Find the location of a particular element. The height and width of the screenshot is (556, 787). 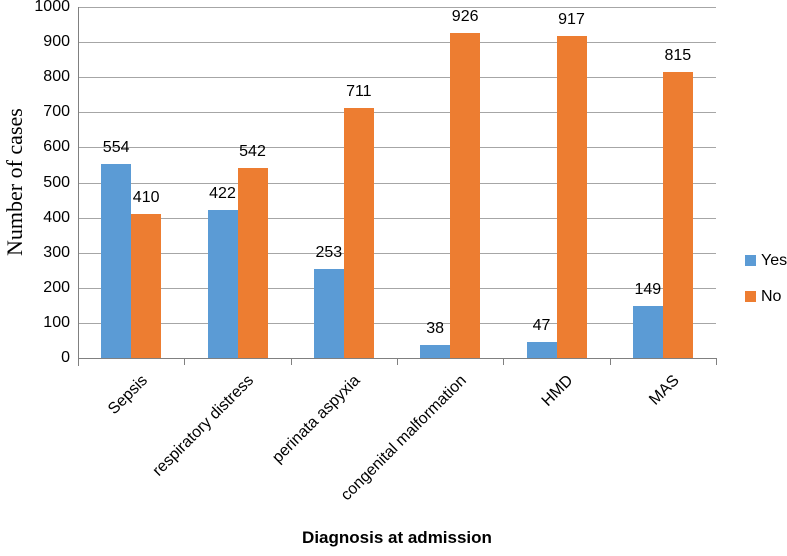

category-label: respiratory distress is located at coordinates (203, 426).